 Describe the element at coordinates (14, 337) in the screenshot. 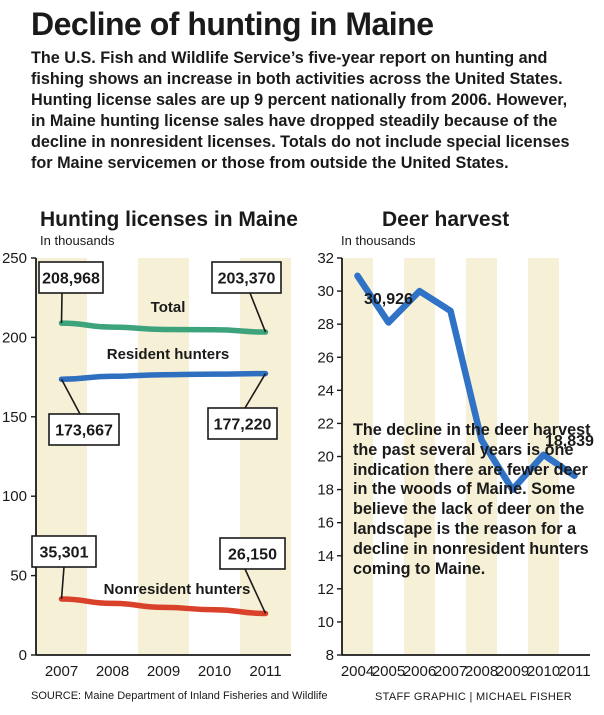

I see `licenses-y-tick-200: 200` at that location.